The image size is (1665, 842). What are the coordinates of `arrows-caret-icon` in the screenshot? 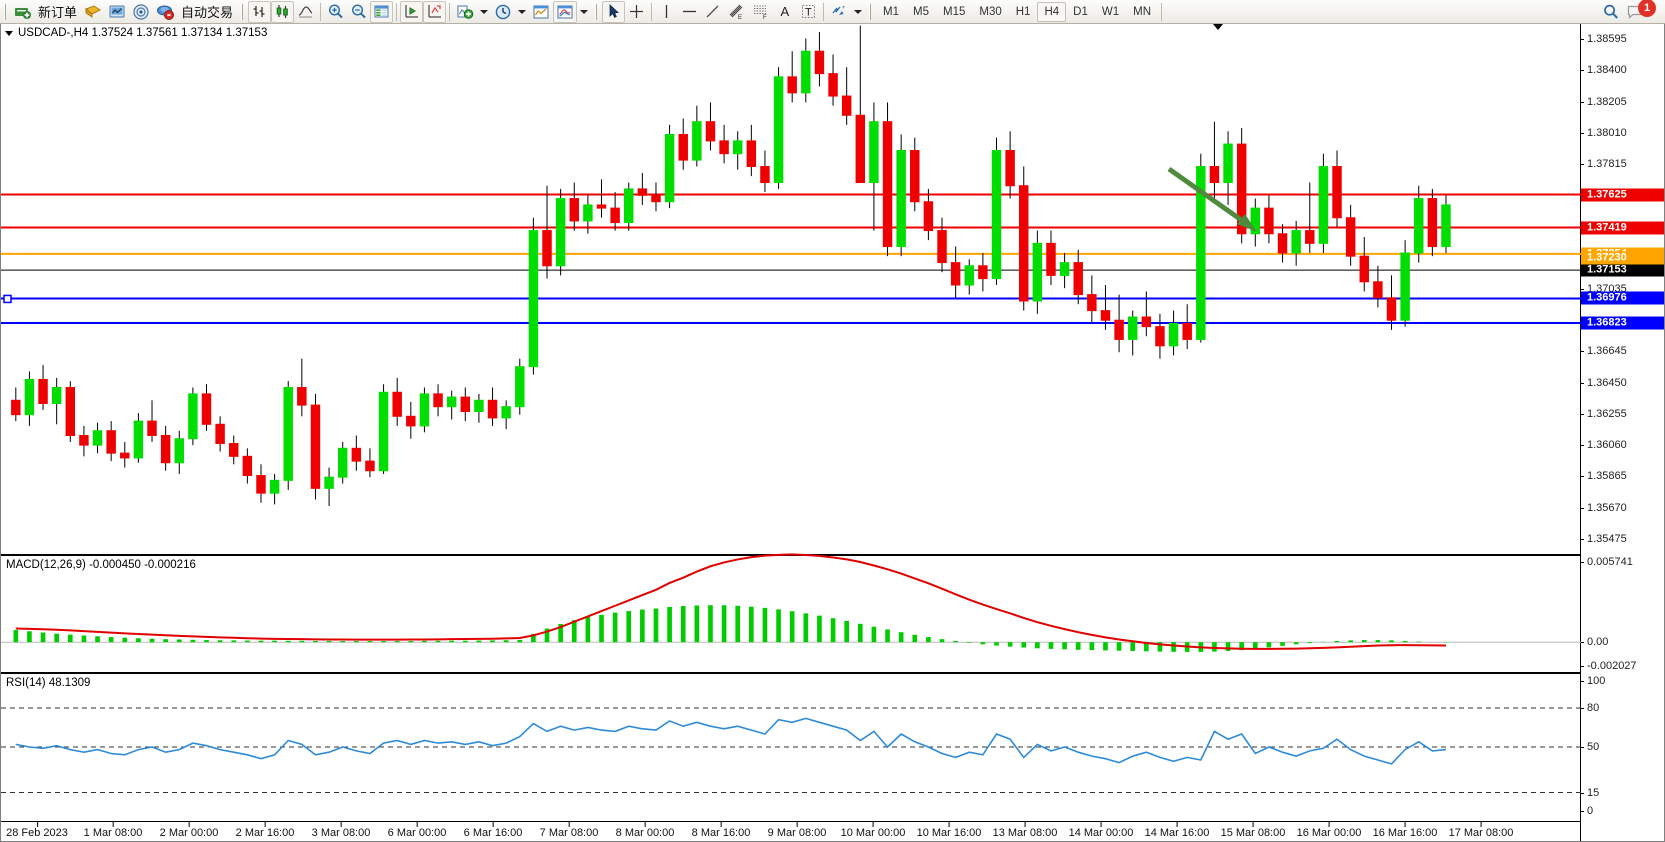 It's located at (858, 11).